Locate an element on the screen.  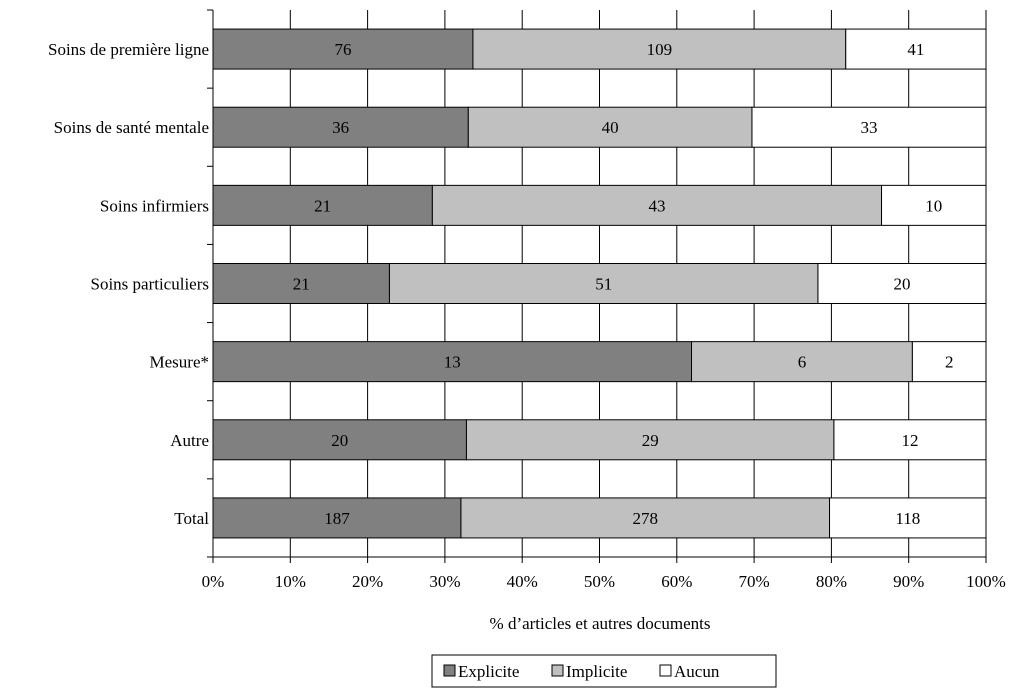
bar-value-label: 109 is located at coordinates (660, 49).